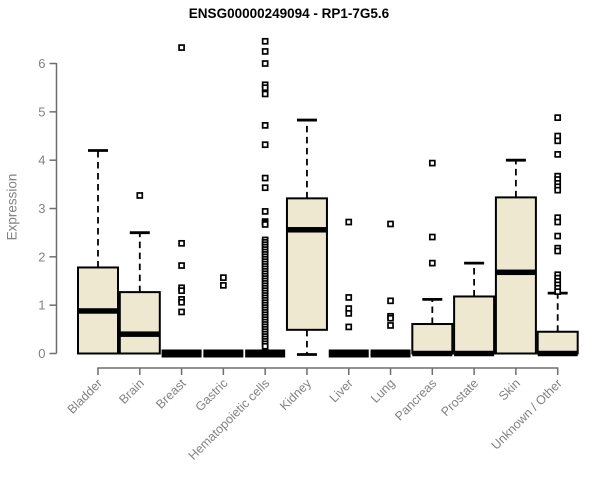 This screenshot has width=600, height=500. Describe the element at coordinates (48, 208) in the screenshot. I see `y-axis: 0 1 2 3 4 5 6` at that location.